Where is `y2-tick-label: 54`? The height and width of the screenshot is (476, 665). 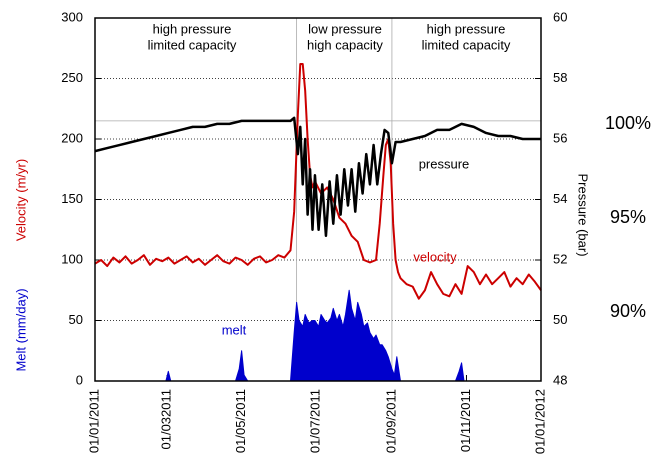 y2-tick-label: 54 is located at coordinates (560, 198).